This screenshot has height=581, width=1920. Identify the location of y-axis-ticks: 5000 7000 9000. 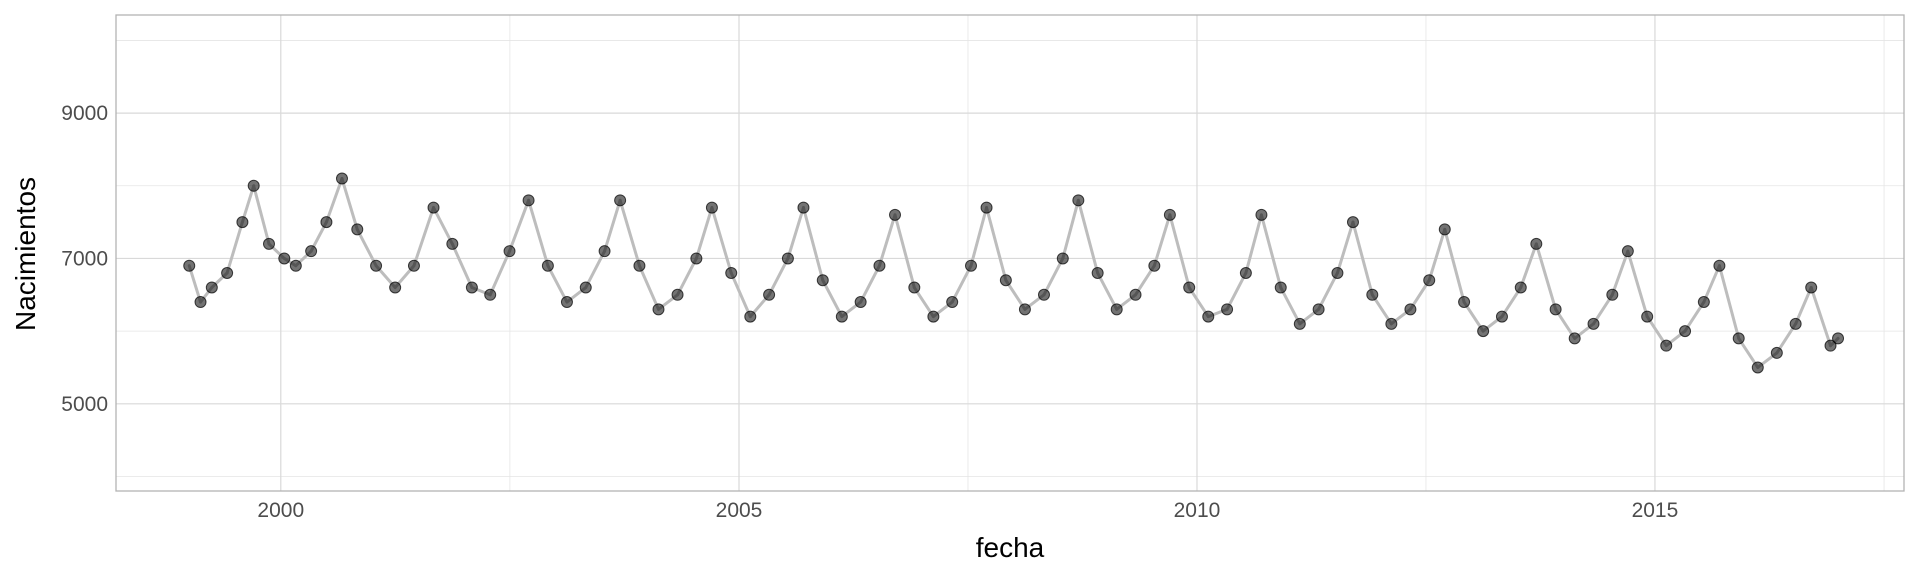
(84, 259).